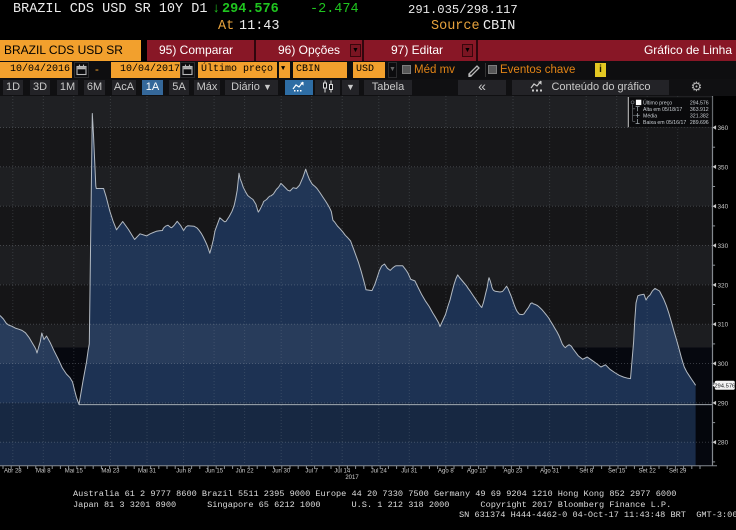  I want to click on svg-text: Alta em 05/18/17, so click(662, 110).